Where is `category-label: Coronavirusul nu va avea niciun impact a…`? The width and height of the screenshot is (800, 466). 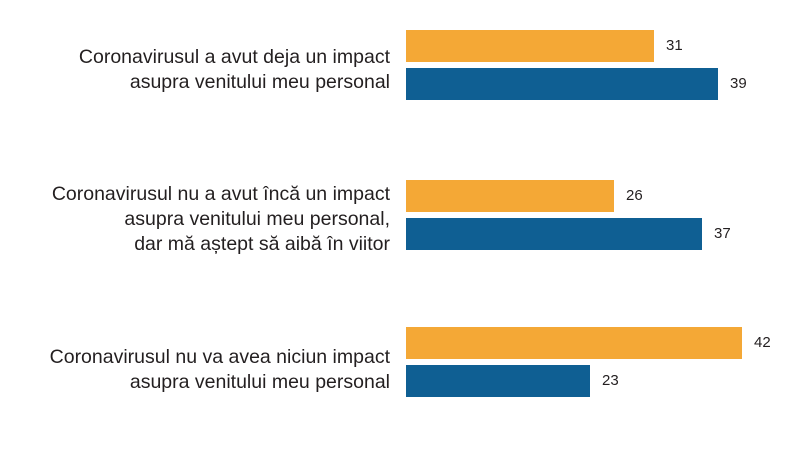 category-label: Coronavirusul nu va avea niciun impact a… is located at coordinates (219, 369).